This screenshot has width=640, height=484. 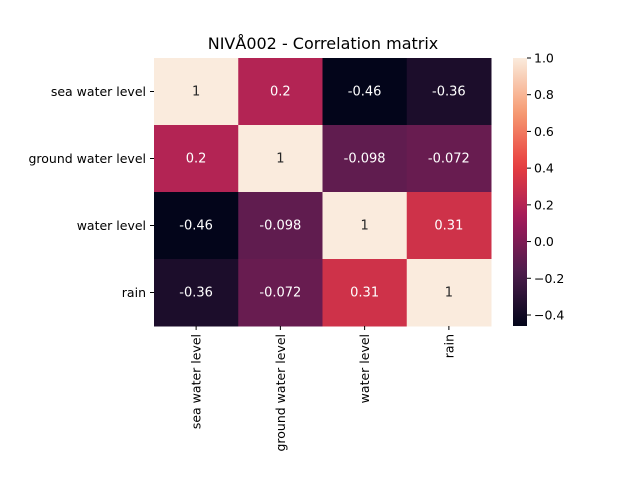 What do you see at coordinates (544, 58) in the screenshot?
I see `colorbar-tick-label: 1.0` at bounding box center [544, 58].